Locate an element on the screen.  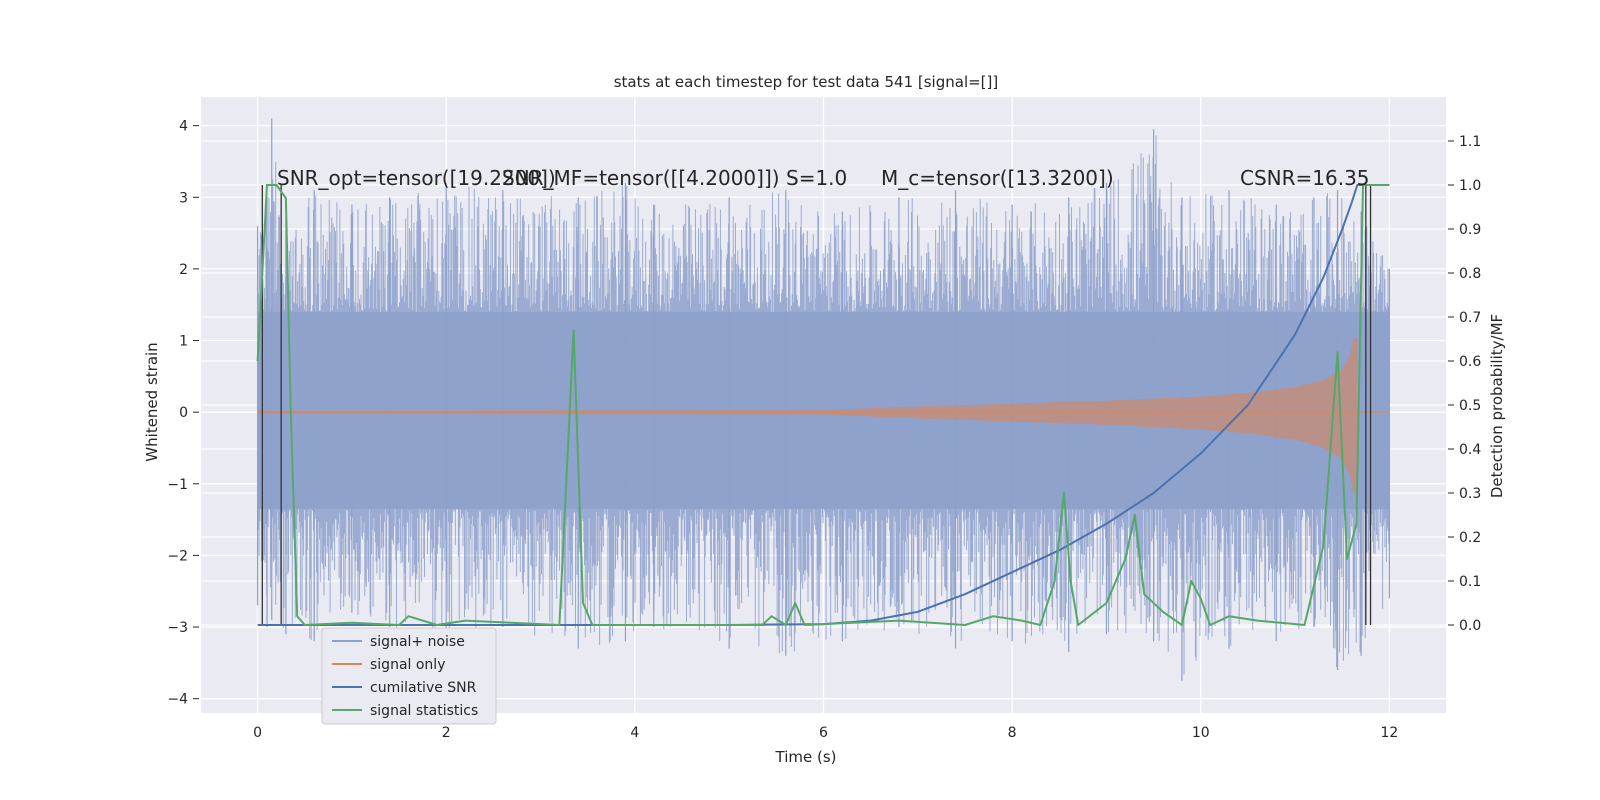
s-annotation: S=1.0 is located at coordinates (816, 178).